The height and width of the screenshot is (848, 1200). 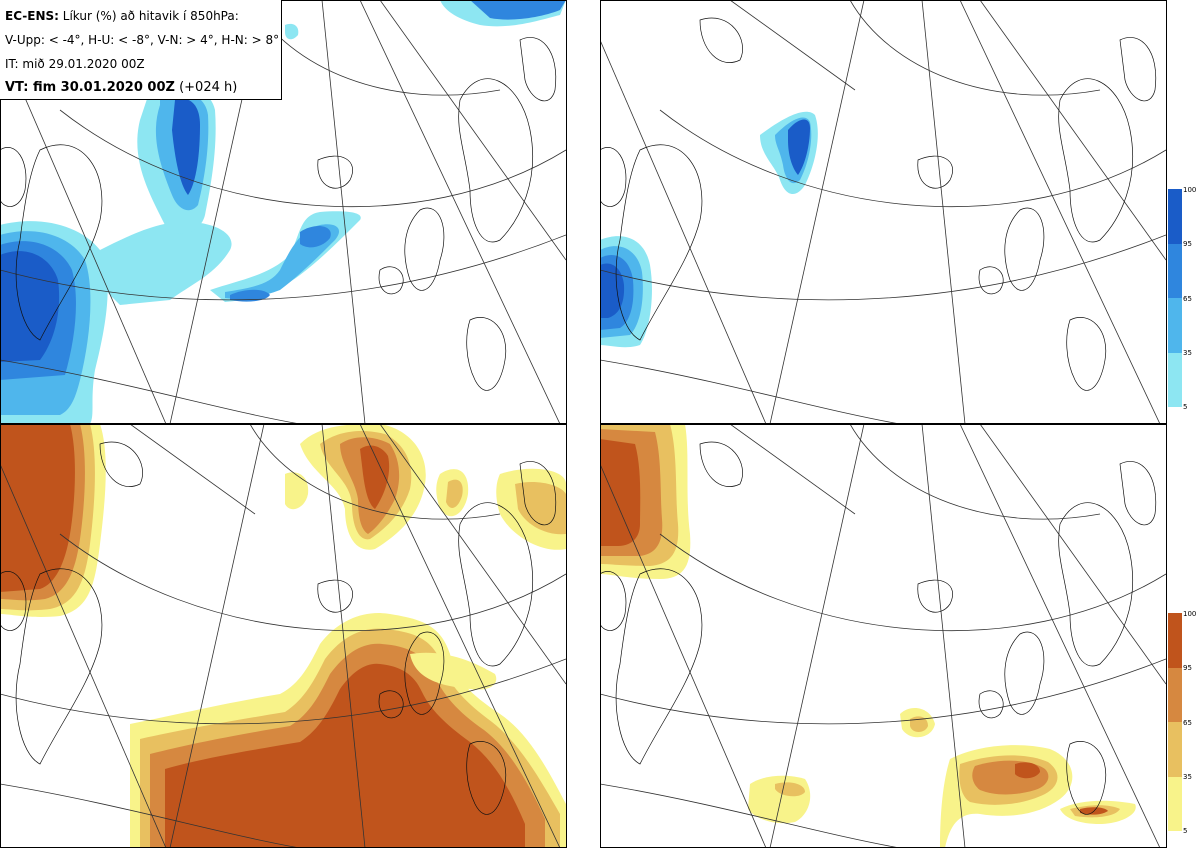 What do you see at coordinates (32, 16) in the screenshot?
I see `model-name: EC-ENS:` at bounding box center [32, 16].